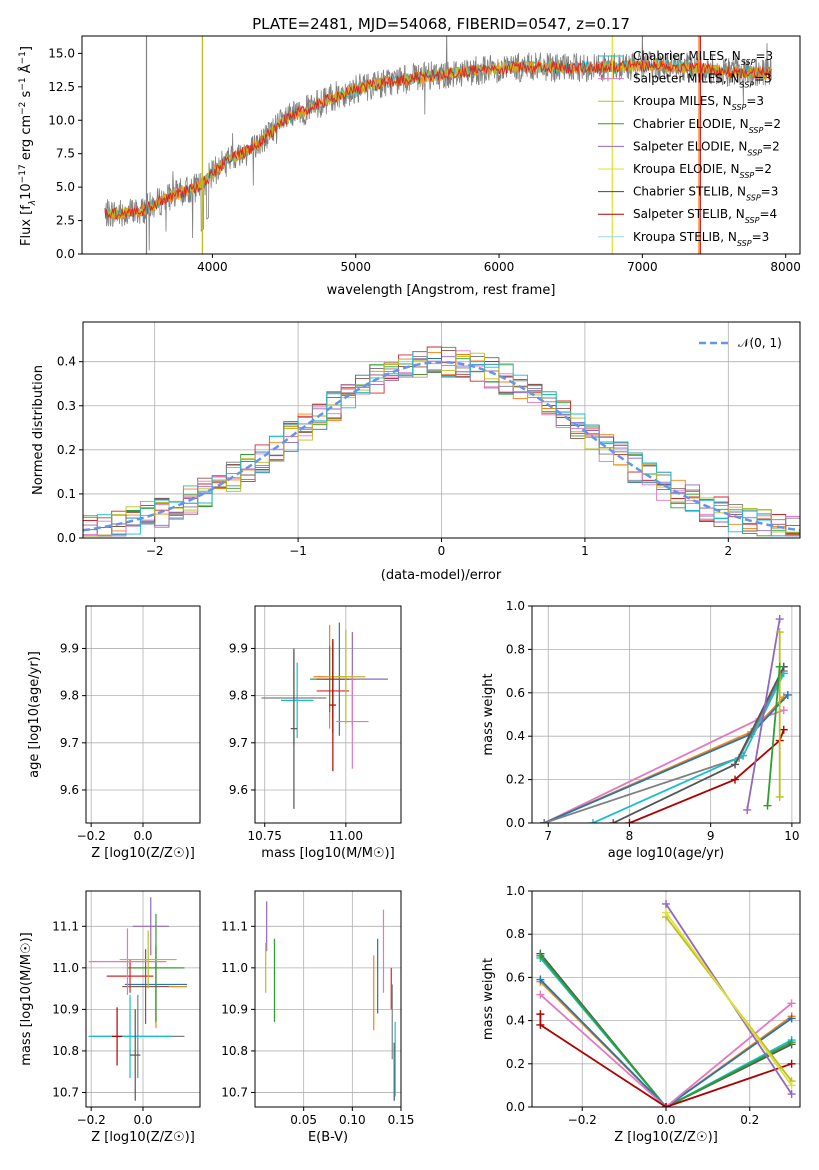  I want to click on spectrum-x-label: wavelength [Angstrom, rest frame], so click(441, 290).